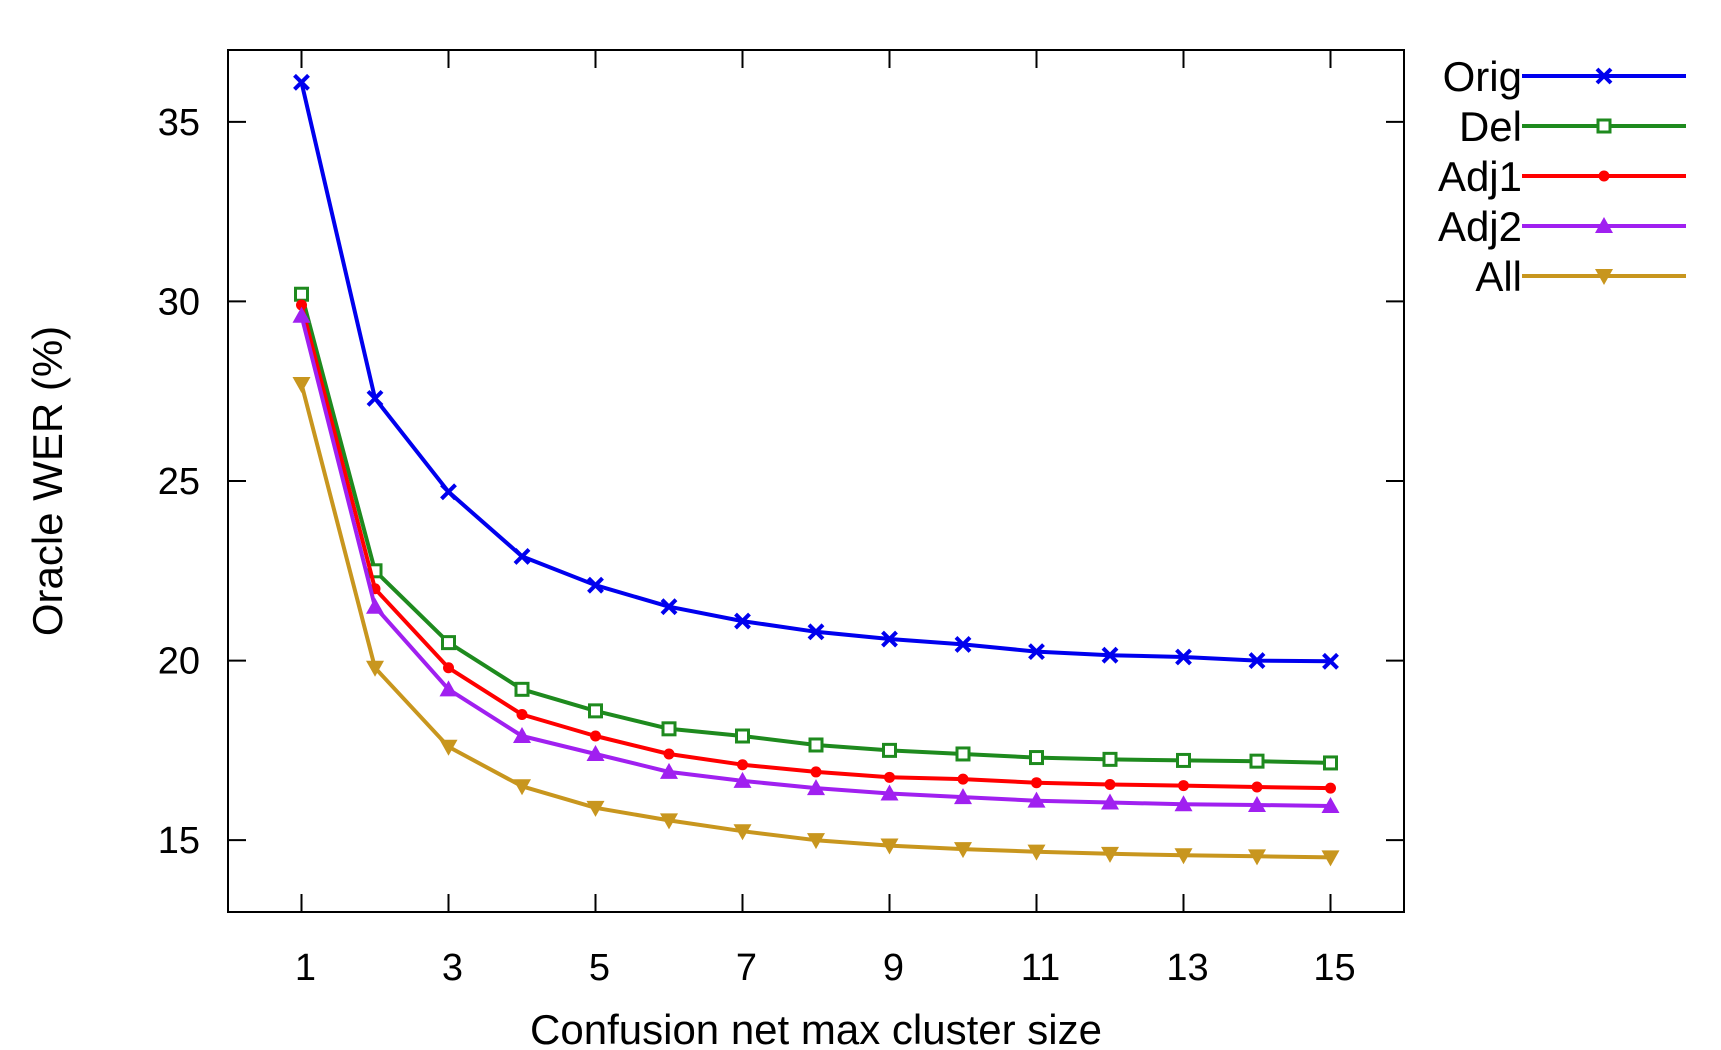 This screenshot has height=1050, width=1721. Describe the element at coordinates (816, 1028) in the screenshot. I see `x-axis-title: Confusion net max cluster size` at that location.